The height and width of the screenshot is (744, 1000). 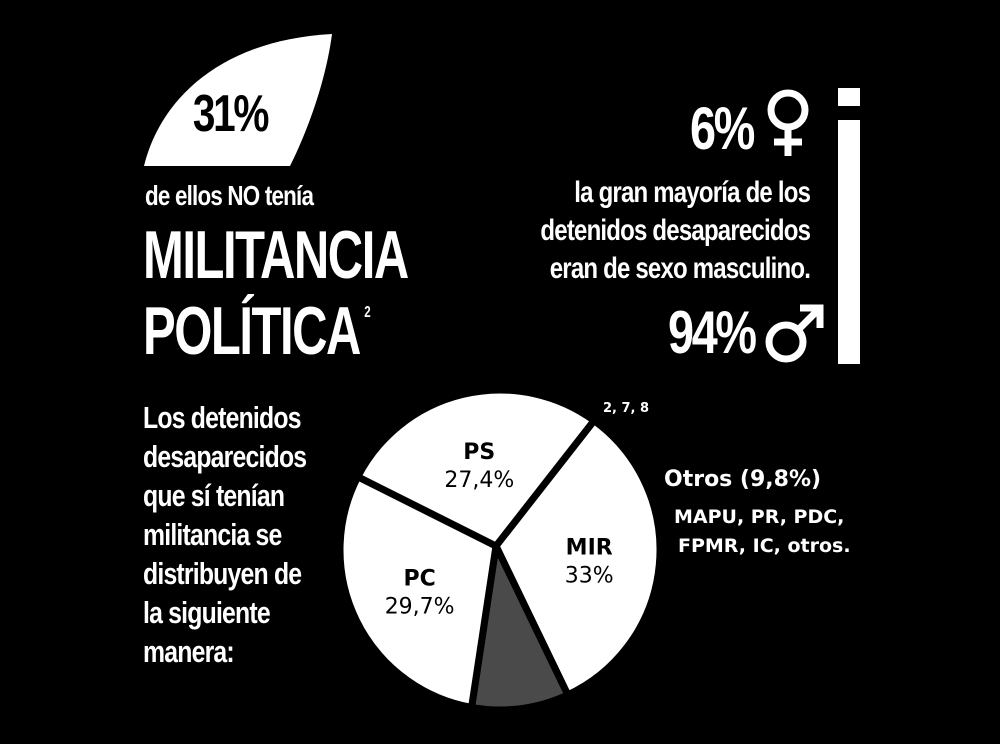 I want to click on description-line: militancia se, so click(x=212, y=534).